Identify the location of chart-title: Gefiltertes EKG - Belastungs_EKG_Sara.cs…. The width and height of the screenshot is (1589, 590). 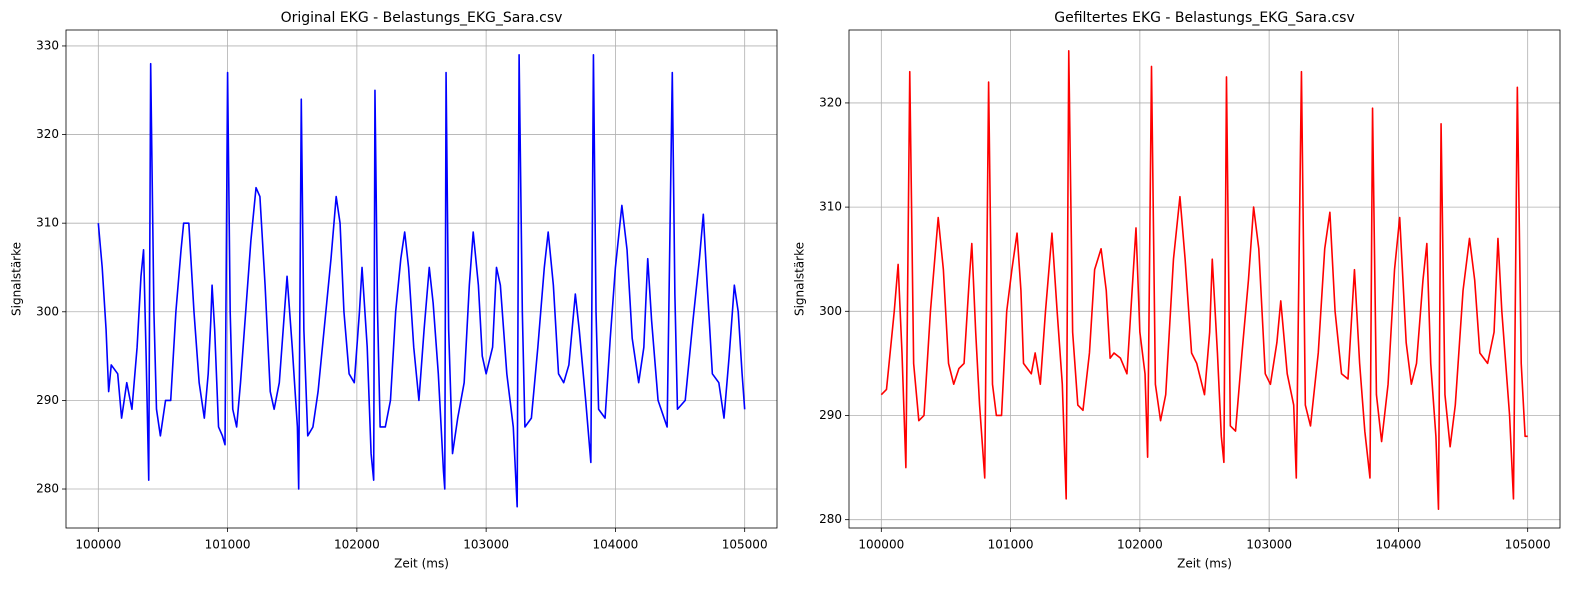
(1204, 18).